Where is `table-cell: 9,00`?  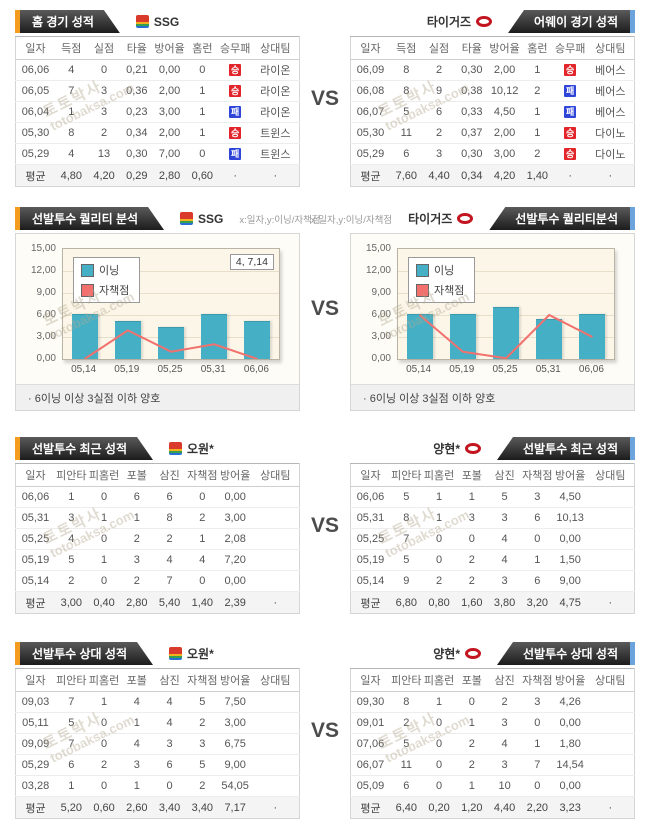 table-cell: 9,00 is located at coordinates (570, 581).